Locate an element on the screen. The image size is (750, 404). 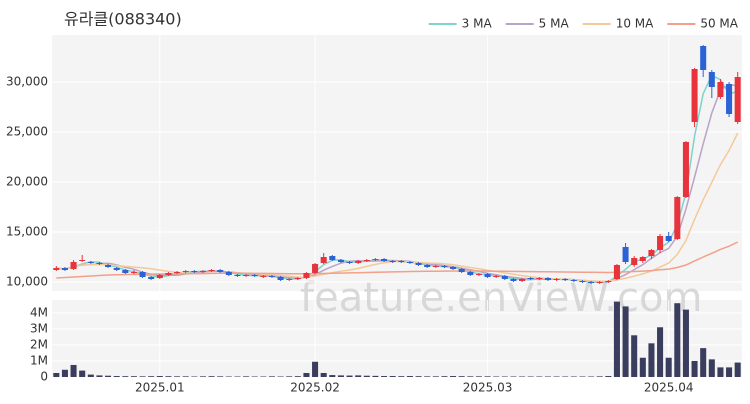
chart-title: 유라클(088340) is located at coordinates (123, 19).